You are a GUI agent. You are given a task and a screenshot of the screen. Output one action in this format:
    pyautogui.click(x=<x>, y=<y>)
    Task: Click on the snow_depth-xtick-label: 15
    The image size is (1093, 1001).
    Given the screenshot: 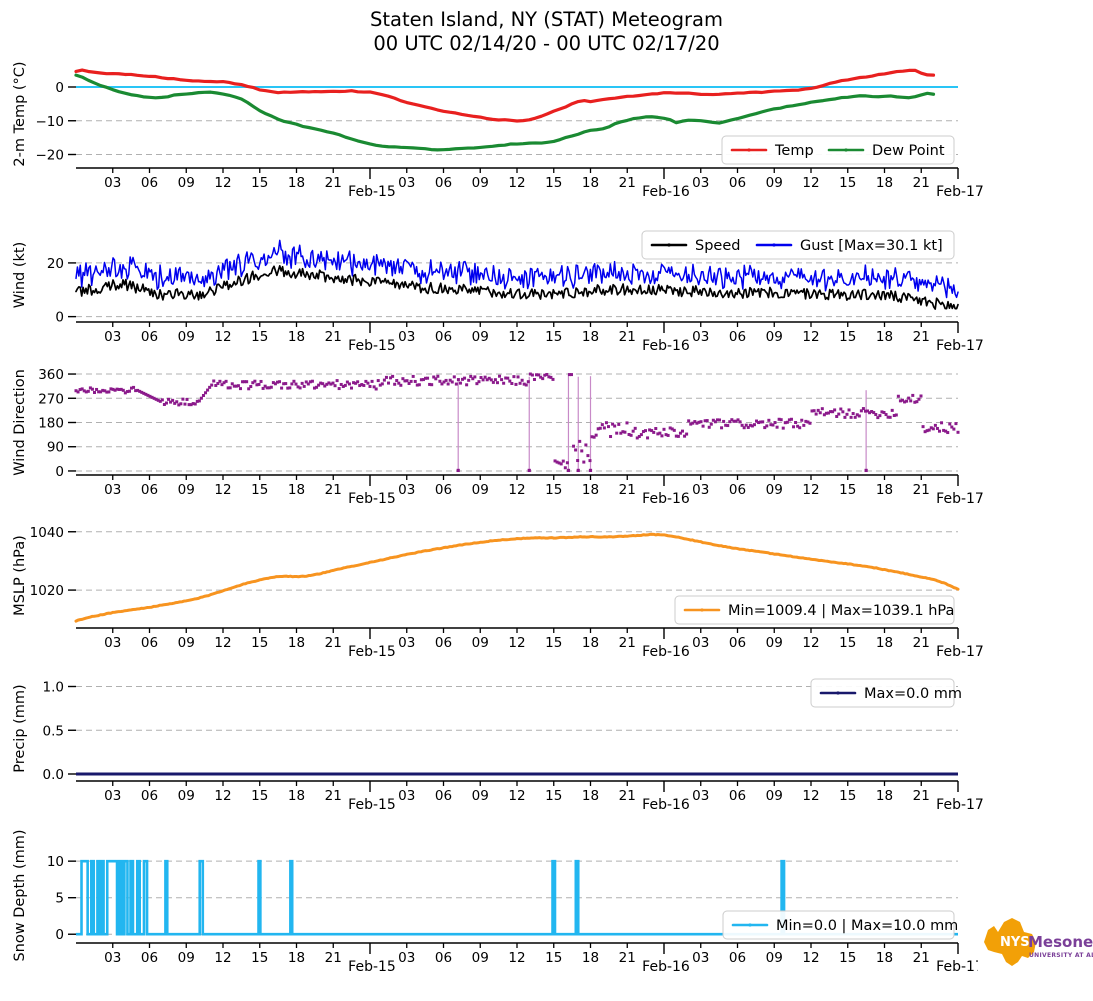 What is the action you would take?
    pyautogui.click(x=553, y=958)
    